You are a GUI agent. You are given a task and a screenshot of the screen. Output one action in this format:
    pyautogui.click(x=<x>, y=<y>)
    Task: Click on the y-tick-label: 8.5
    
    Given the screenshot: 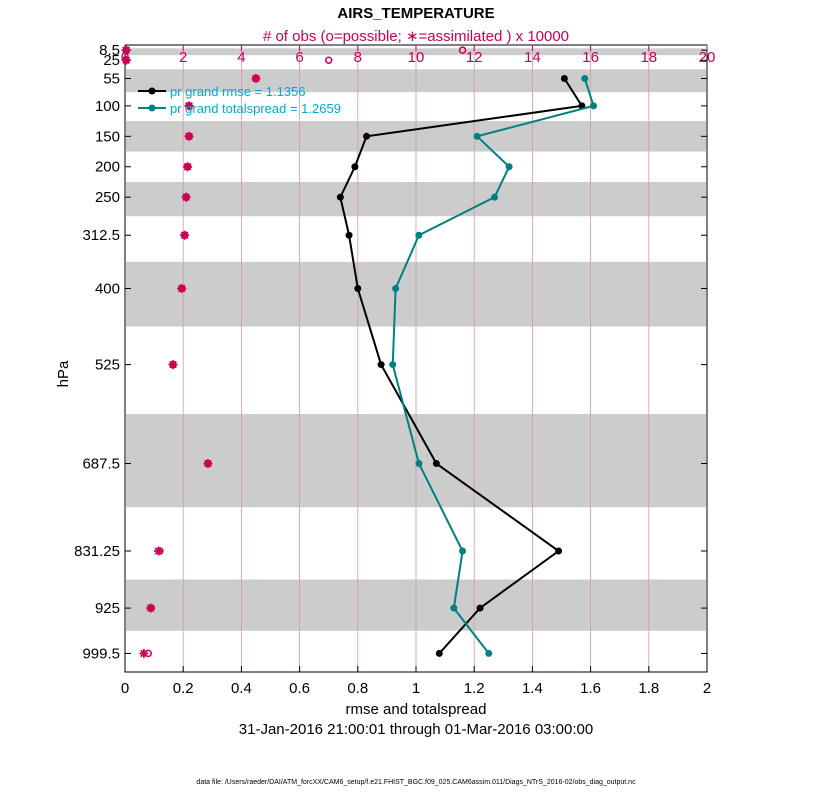 What is the action you would take?
    pyautogui.click(x=109, y=50)
    